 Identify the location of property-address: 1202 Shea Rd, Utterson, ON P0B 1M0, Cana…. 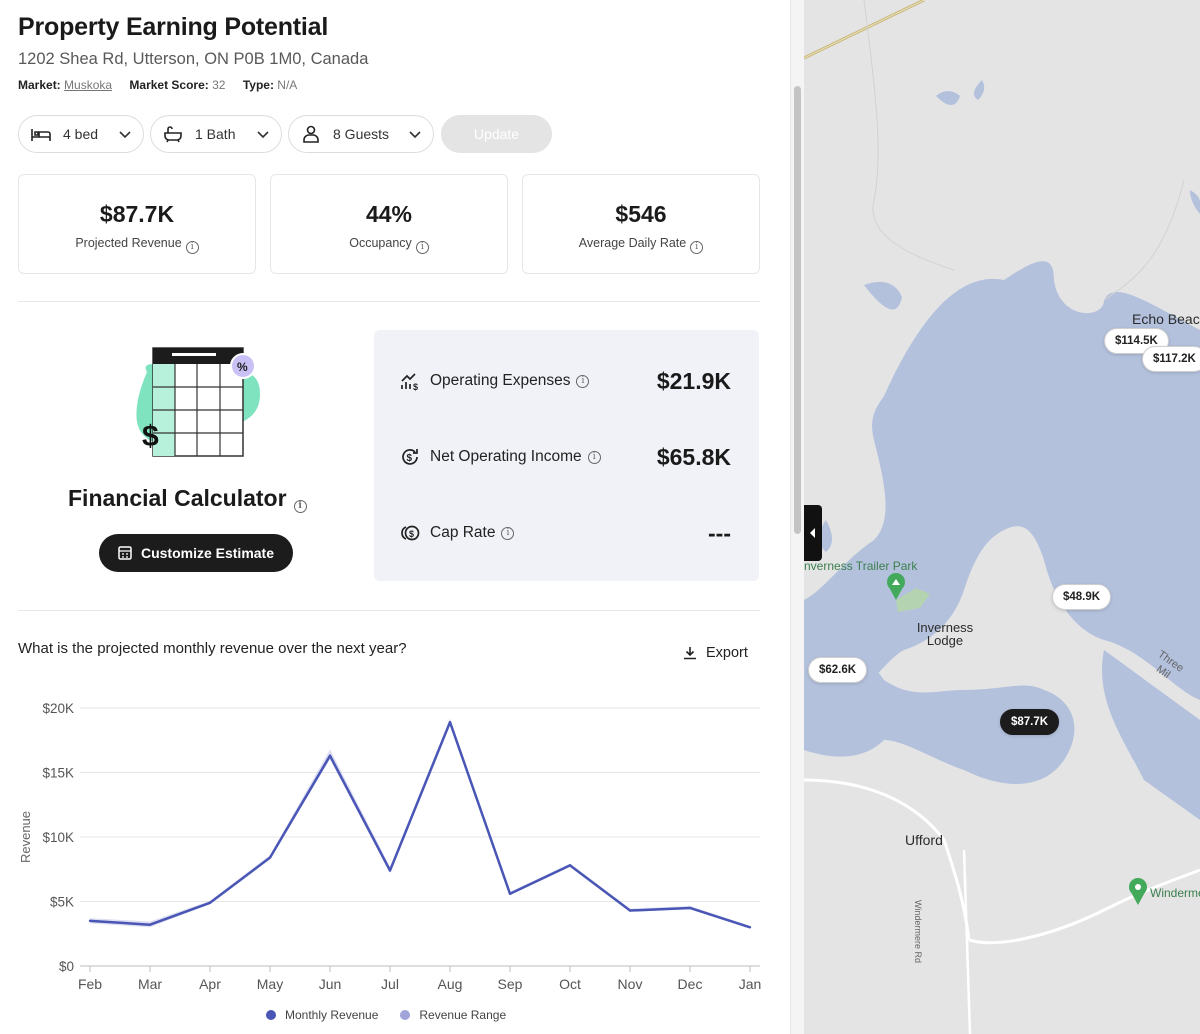
(193, 59).